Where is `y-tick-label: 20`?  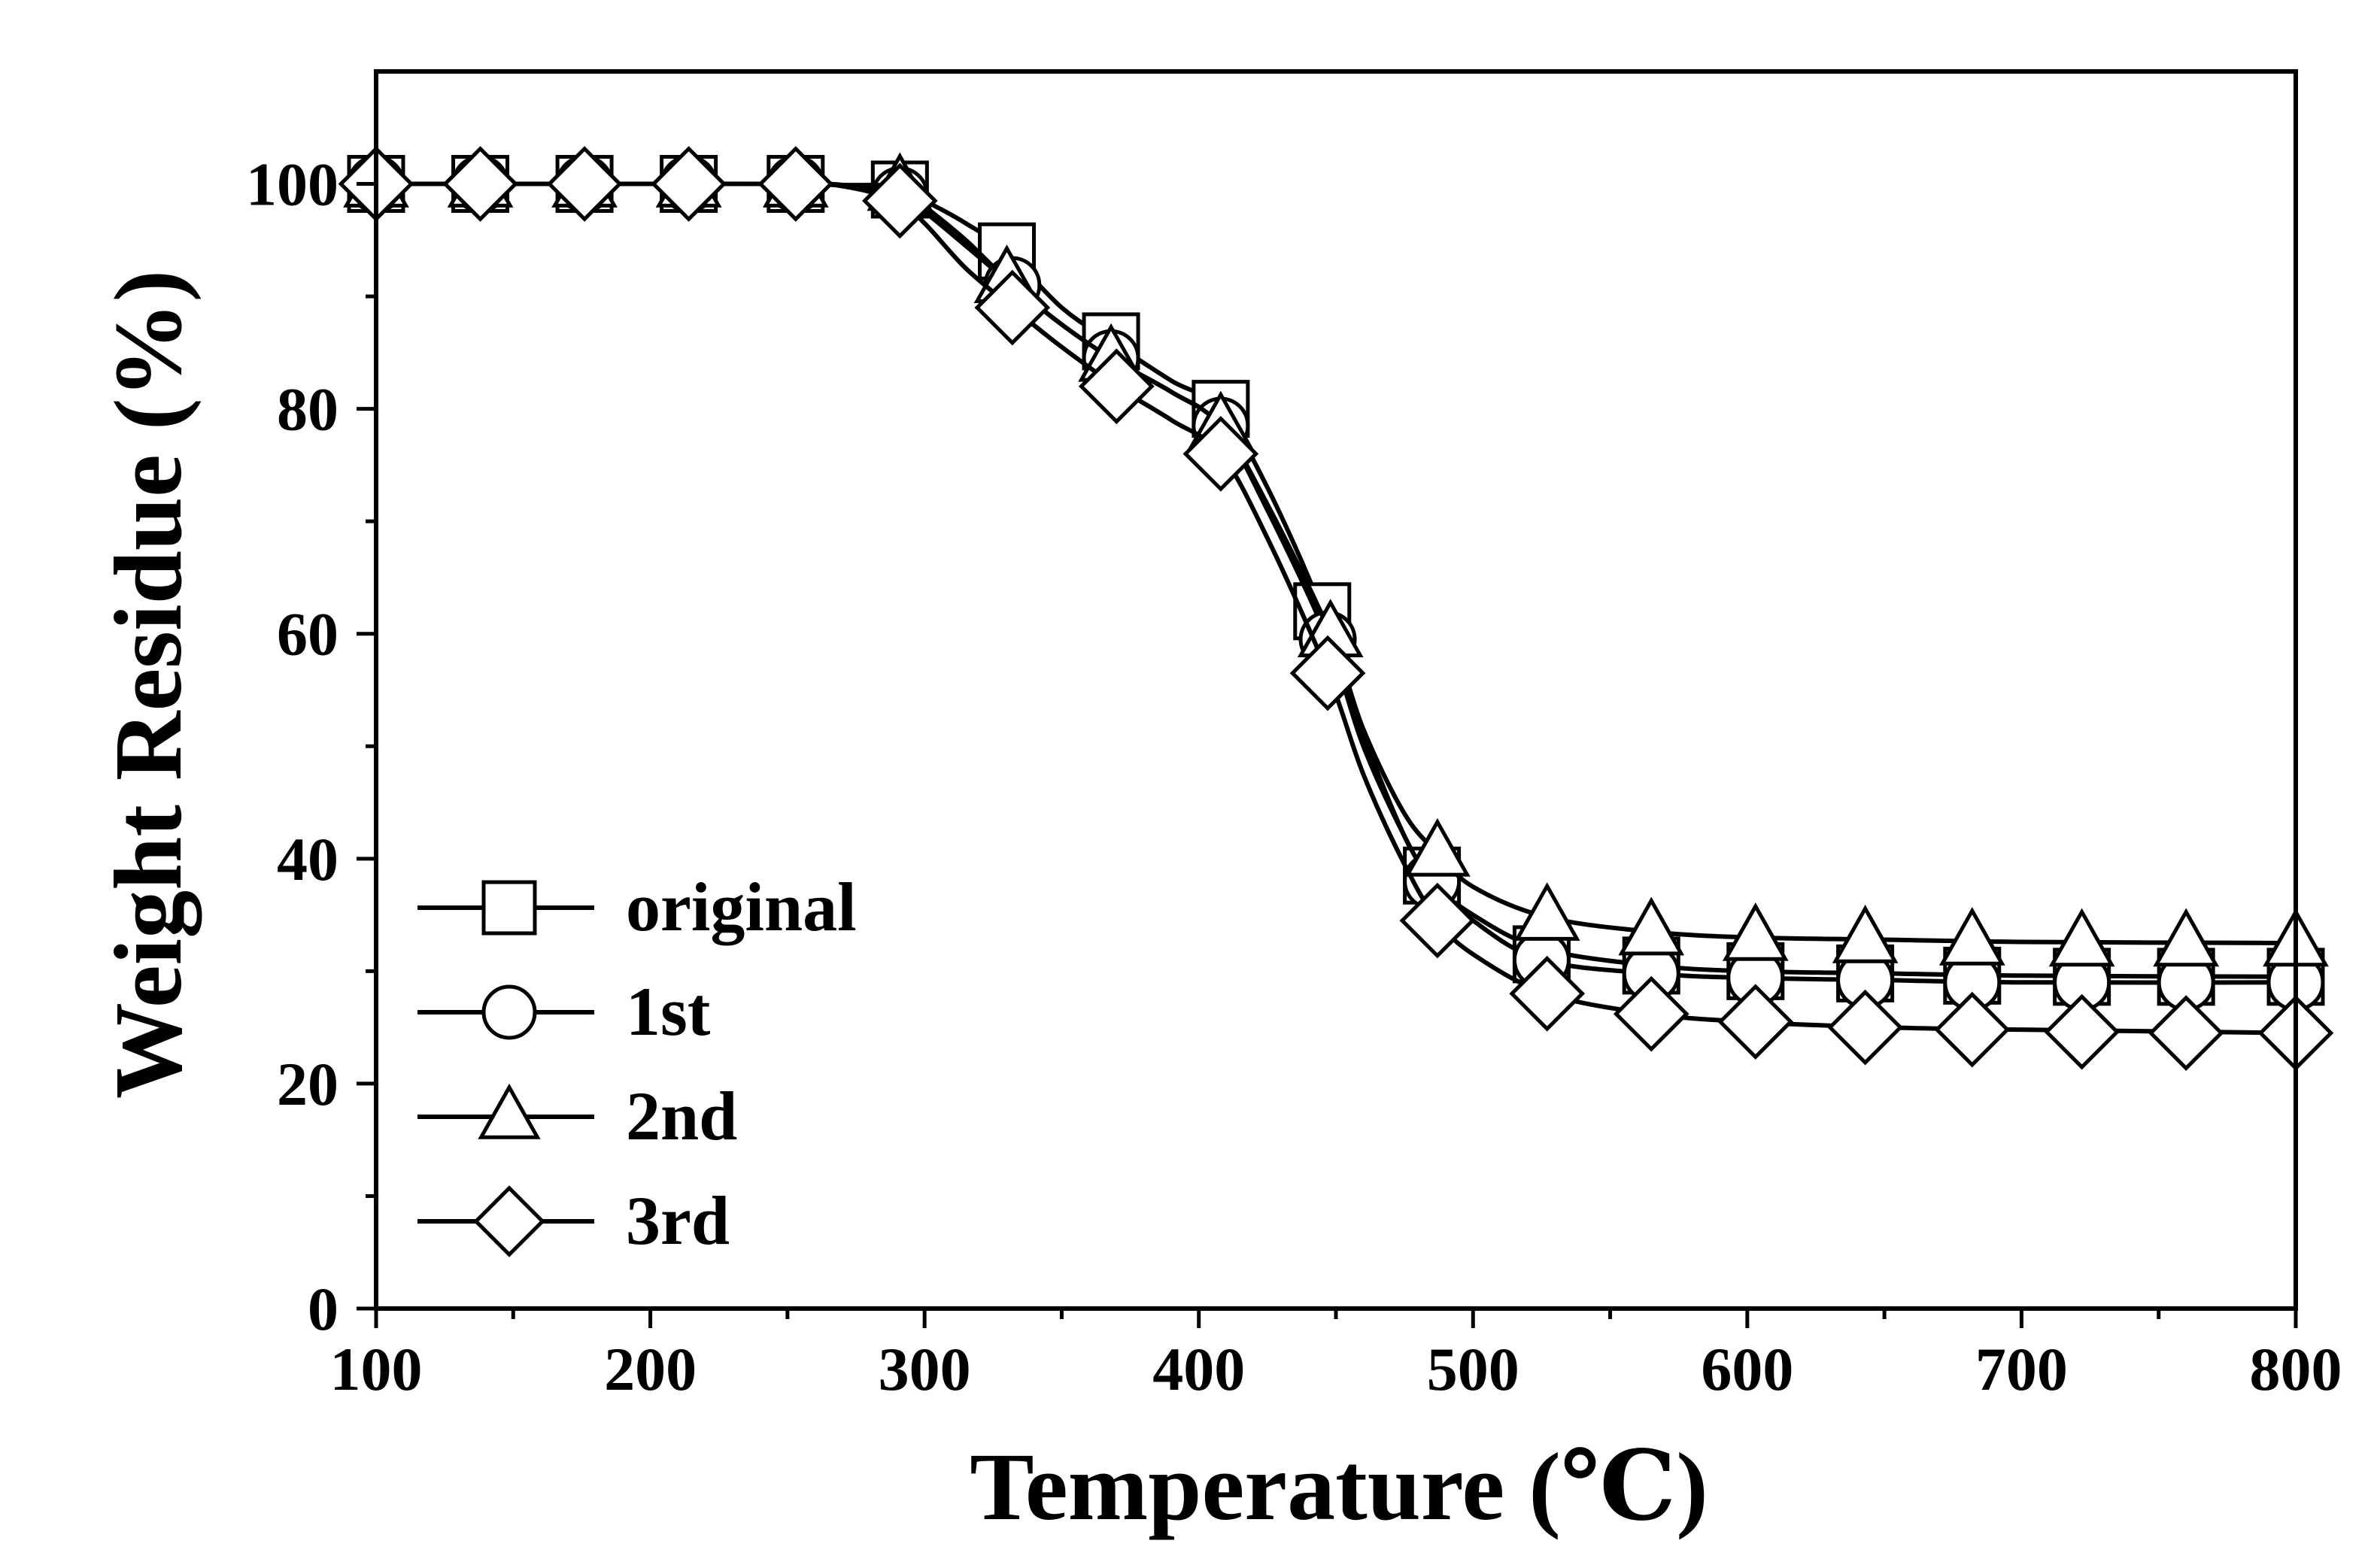
y-tick-label: 20 is located at coordinates (307, 1084).